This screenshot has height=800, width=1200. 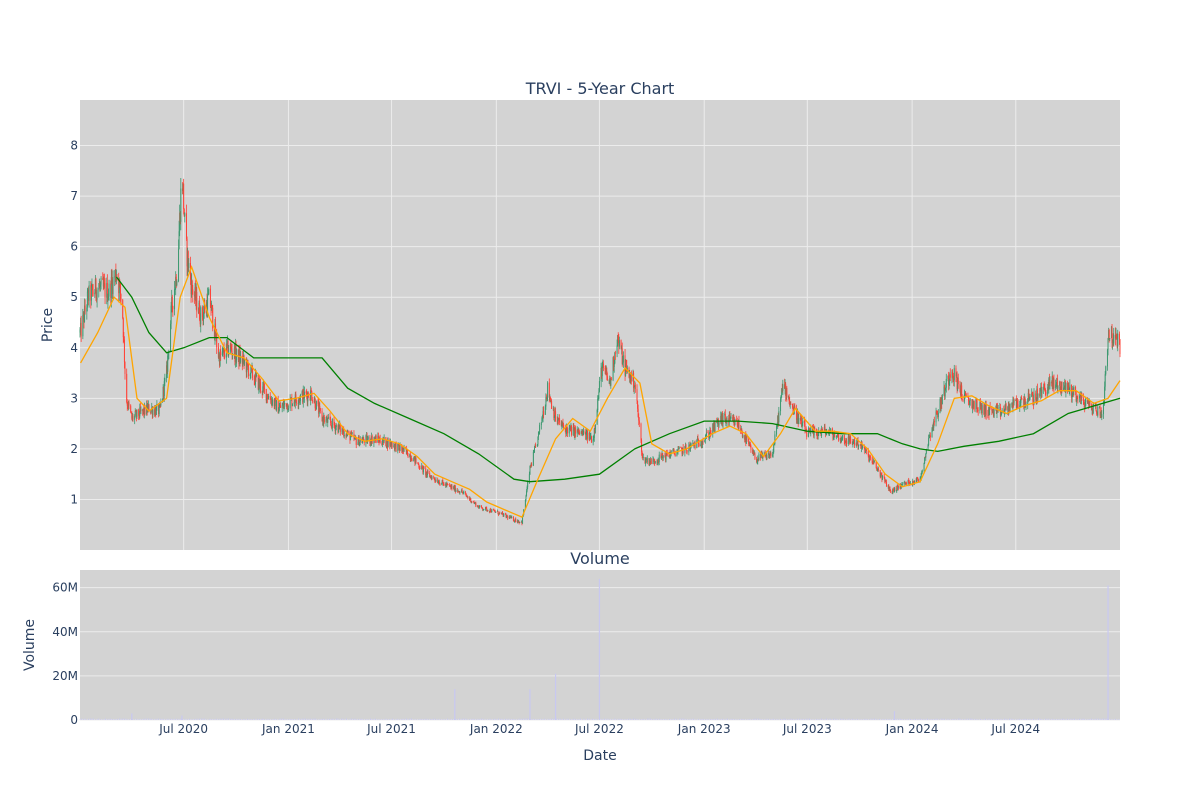 What do you see at coordinates (74, 398) in the screenshot?
I see `price-y-tick-label: 3` at bounding box center [74, 398].